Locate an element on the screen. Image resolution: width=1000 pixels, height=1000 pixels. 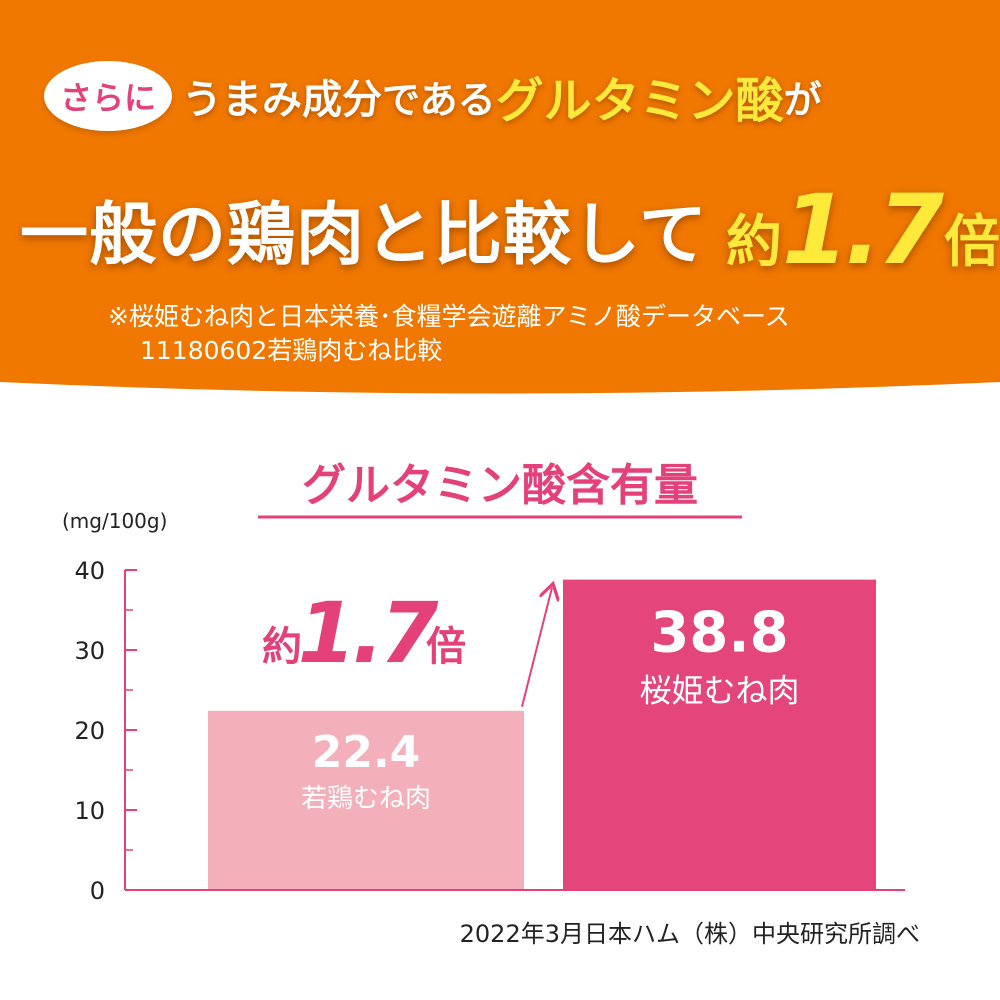
y-axis: 0 10 20 30 40 is located at coordinates (105, 731).